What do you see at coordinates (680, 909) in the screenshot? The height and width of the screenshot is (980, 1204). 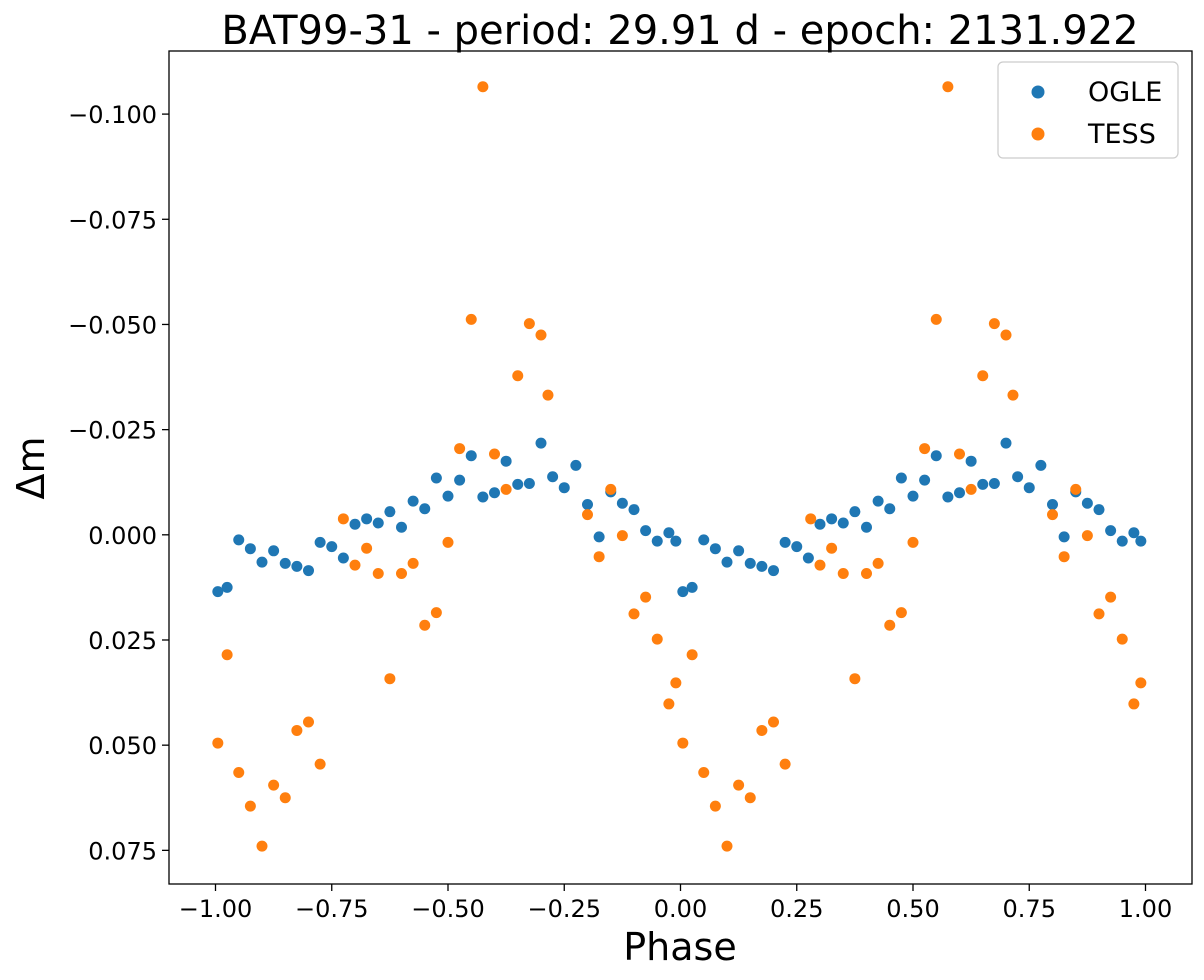 I see `x-tick-label: 0.00` at bounding box center [680, 909].